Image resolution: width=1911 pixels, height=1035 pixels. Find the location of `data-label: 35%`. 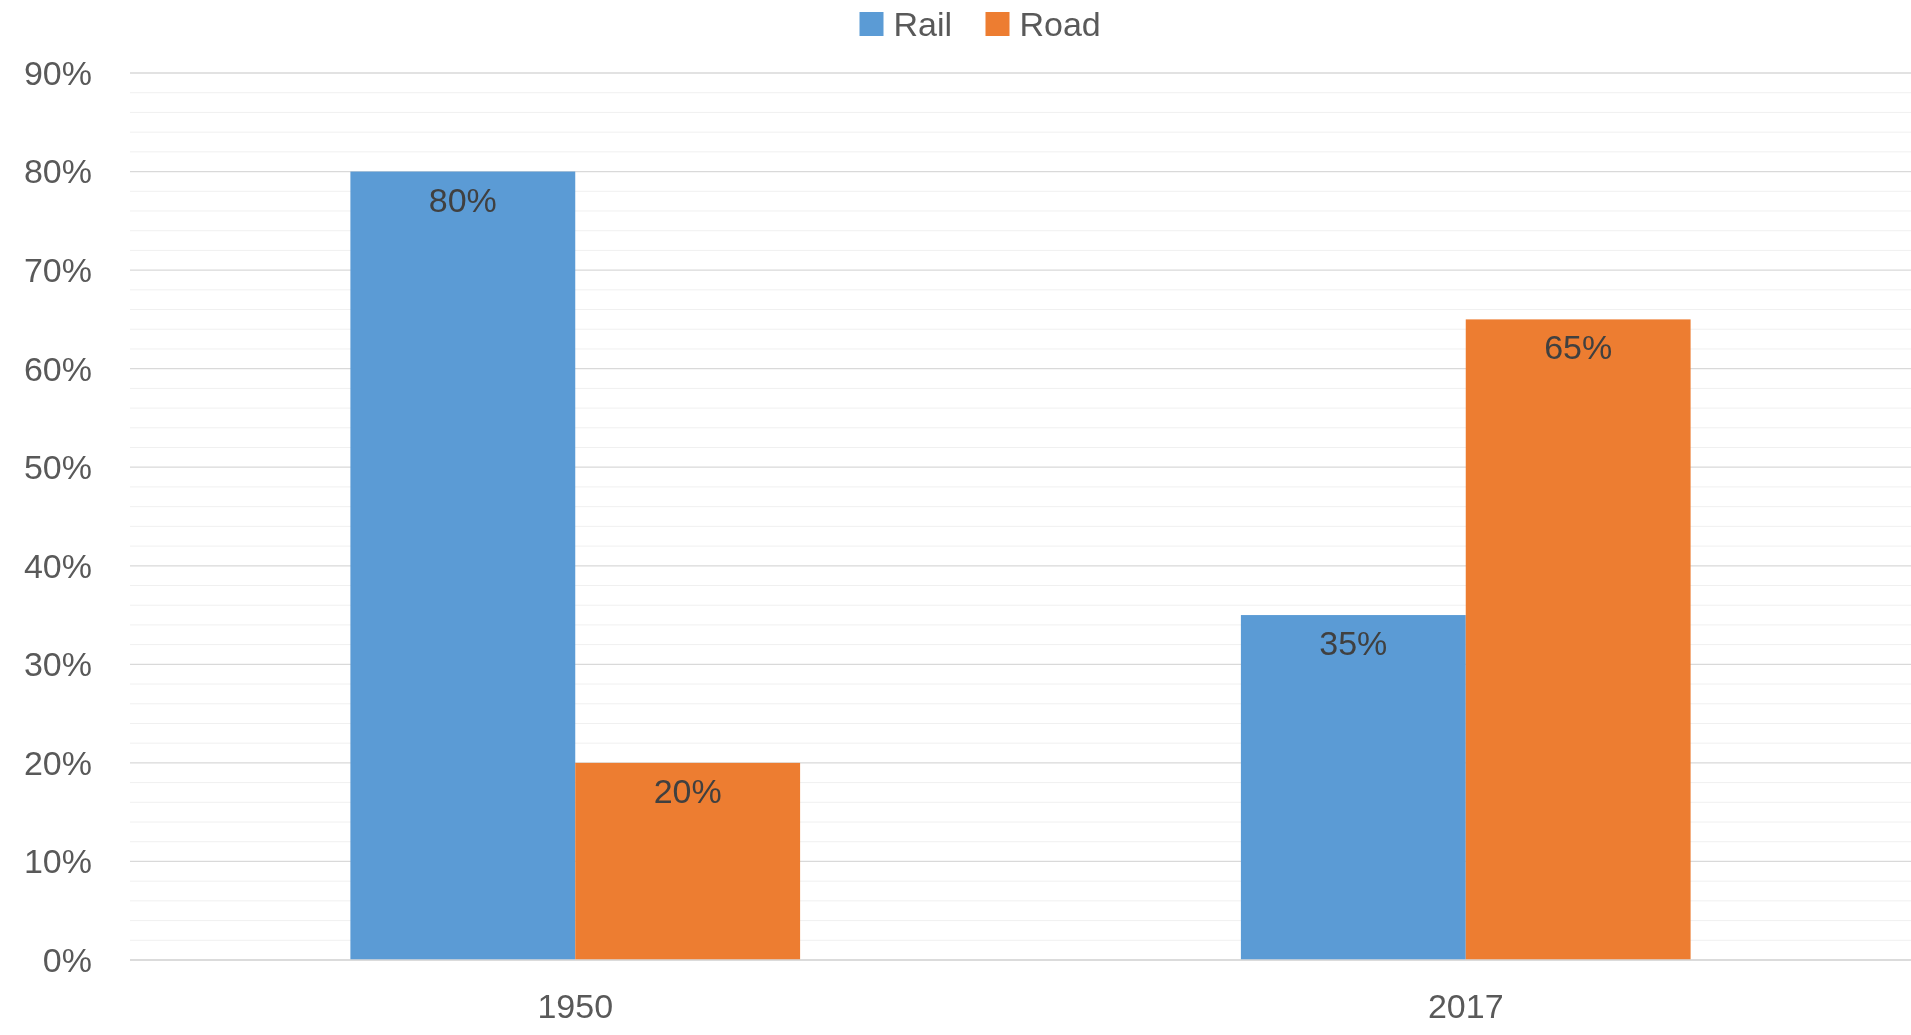

data-label: 35% is located at coordinates (1353, 643).